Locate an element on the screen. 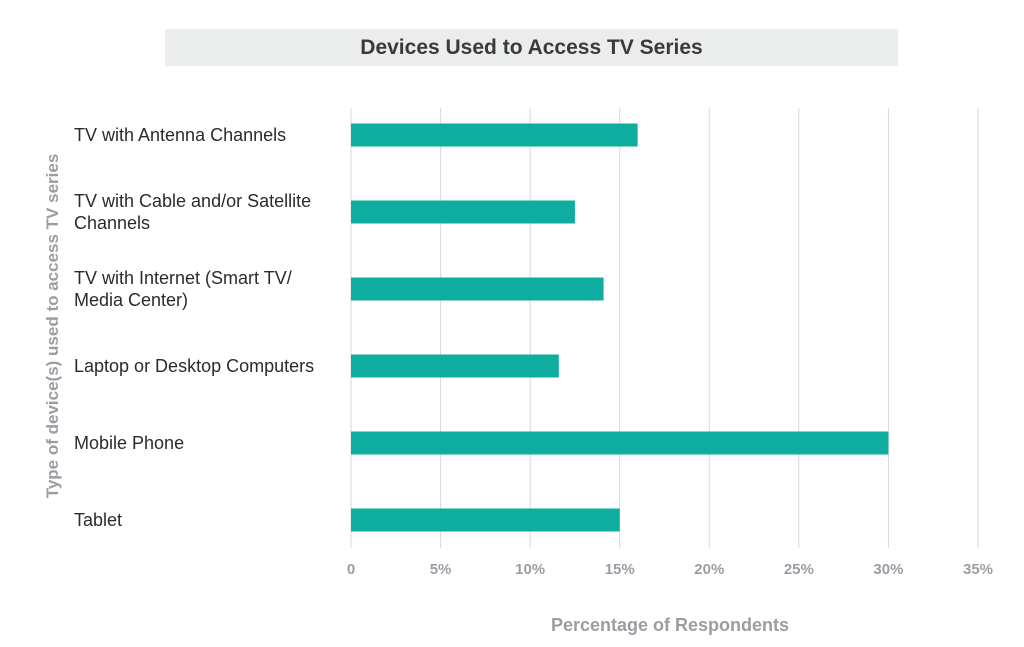 This screenshot has height=647, width=1024. x-tick-label: 20% is located at coordinates (709, 569).